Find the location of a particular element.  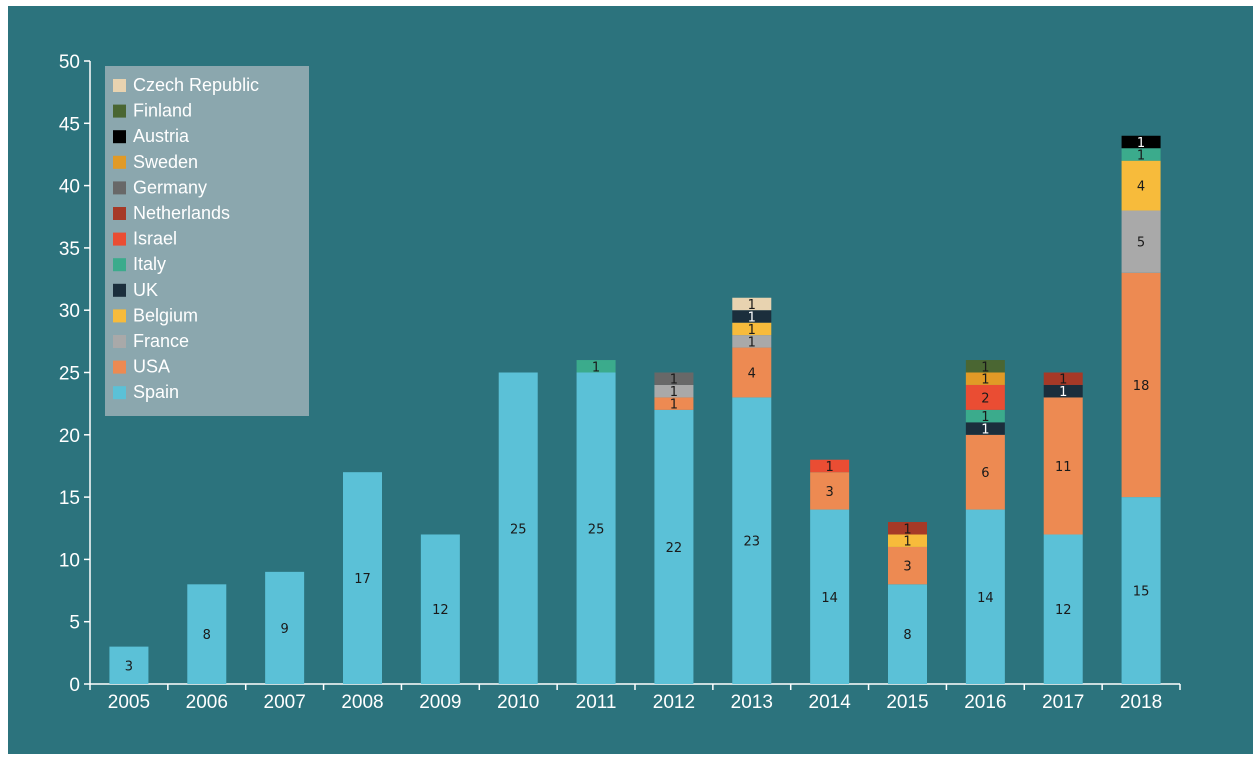

x-tick-label: 2017 is located at coordinates (1063, 702).